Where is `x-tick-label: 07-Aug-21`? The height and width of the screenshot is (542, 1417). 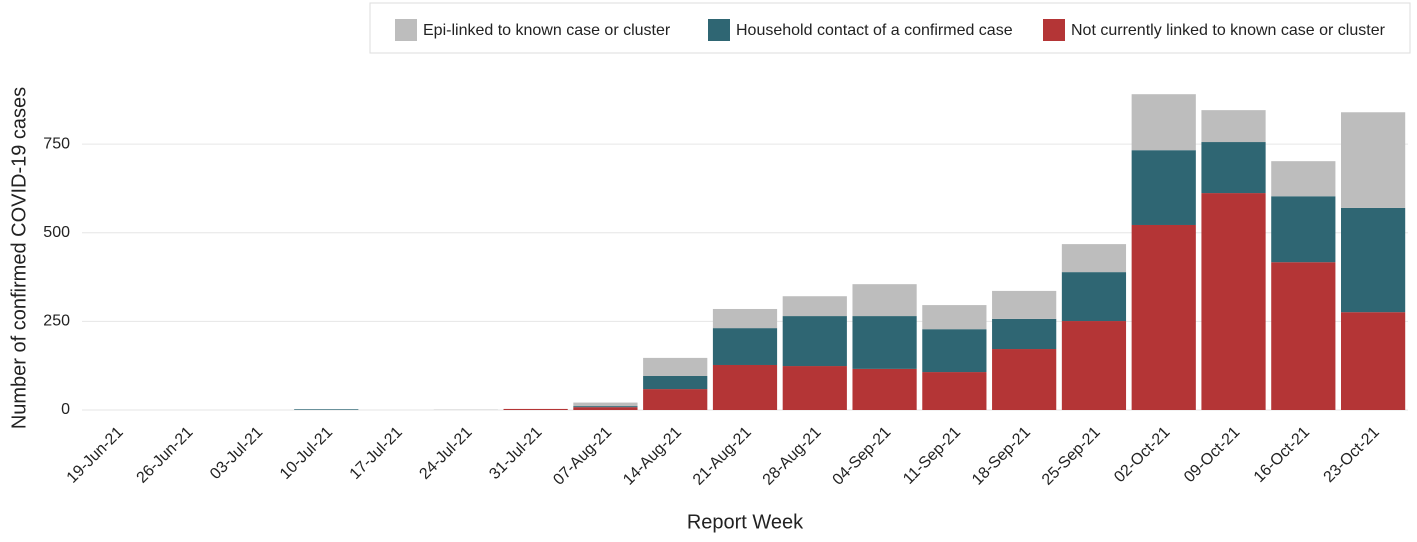 x-tick-label: 07-Aug-21 is located at coordinates (582, 456).